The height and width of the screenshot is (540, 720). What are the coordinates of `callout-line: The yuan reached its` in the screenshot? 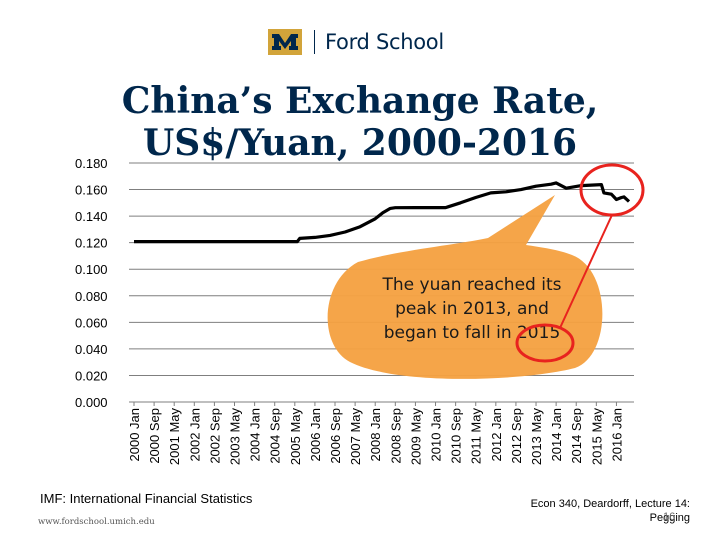 It's located at (472, 285).